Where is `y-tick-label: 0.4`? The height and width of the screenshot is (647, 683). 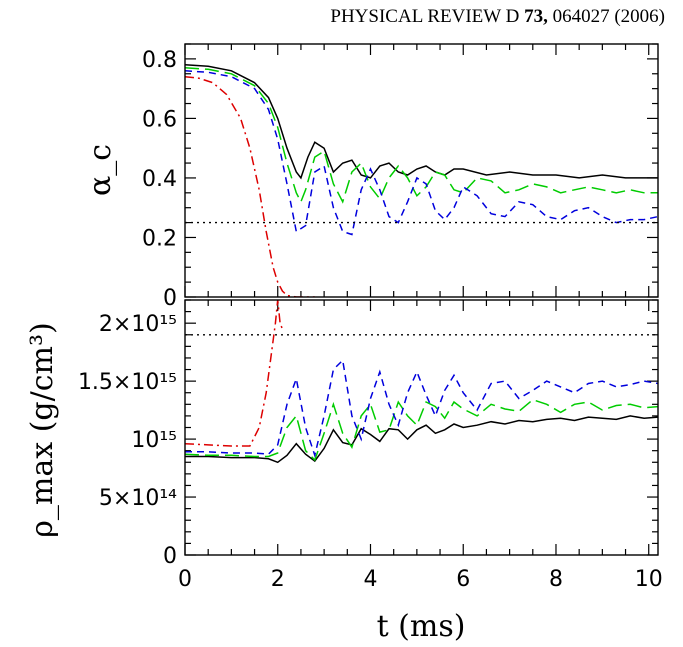 y-tick-label: 0.4 is located at coordinates (159, 179).